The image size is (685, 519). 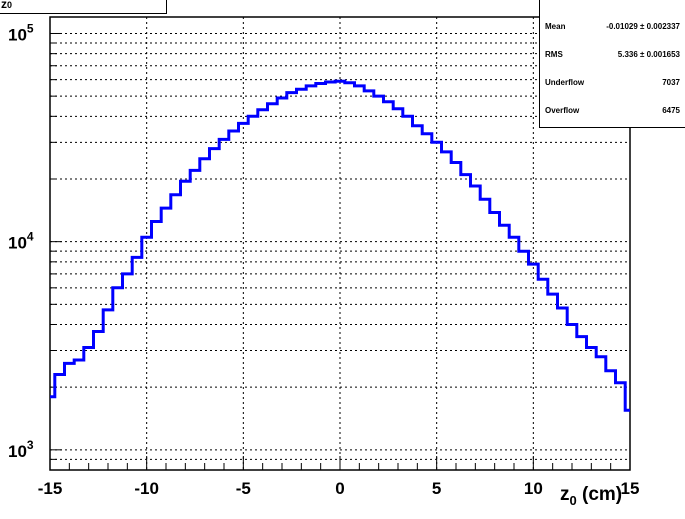 I want to click on x-tick-labels: -15 -10 -5 0 5 10 15, so click(x=339, y=488).